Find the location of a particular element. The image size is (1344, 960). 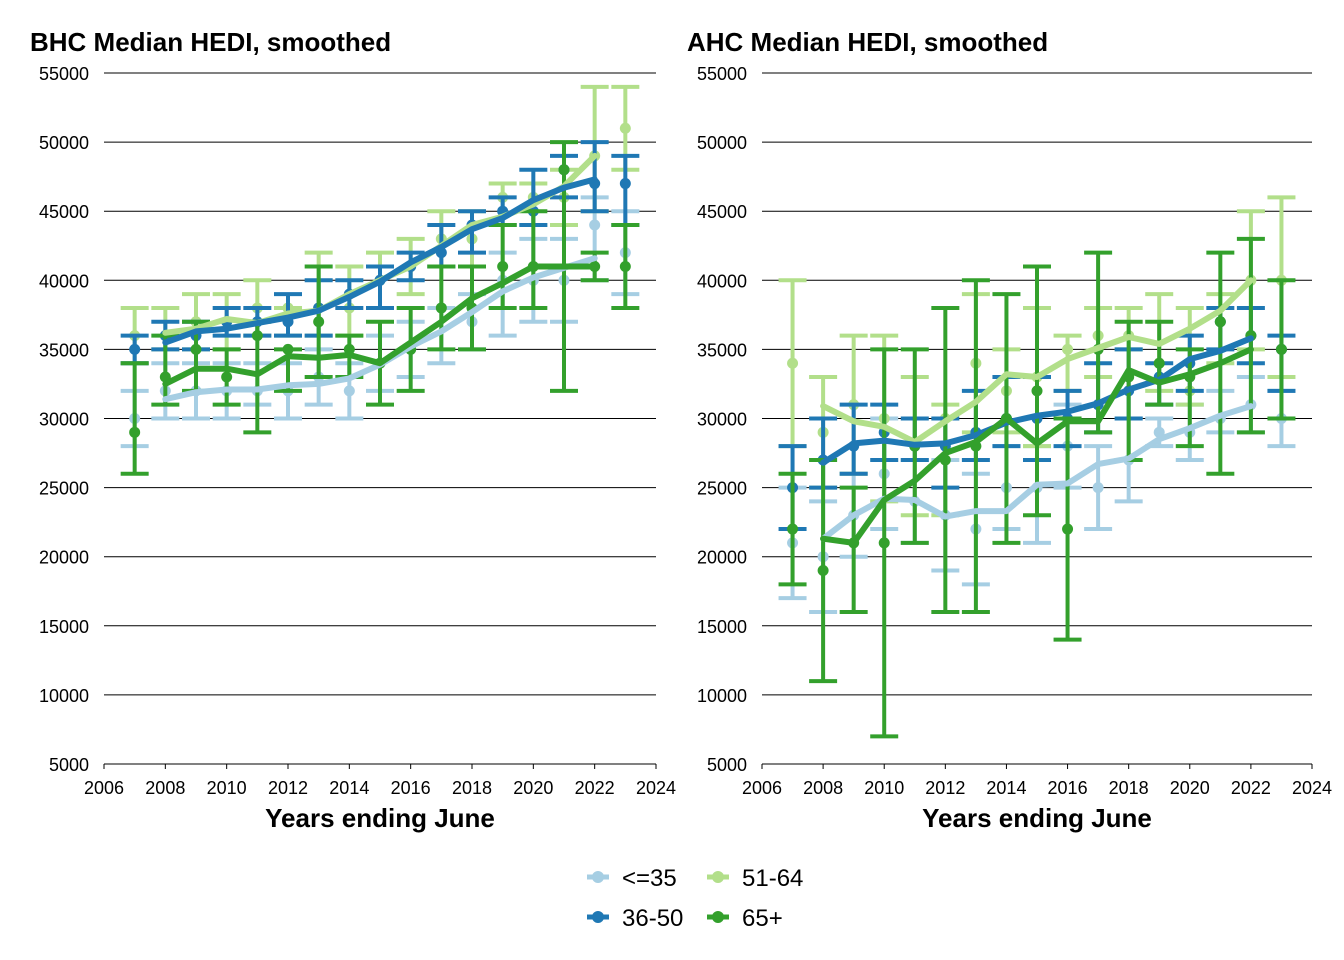

legend-label: 65+ is located at coordinates (762, 918).